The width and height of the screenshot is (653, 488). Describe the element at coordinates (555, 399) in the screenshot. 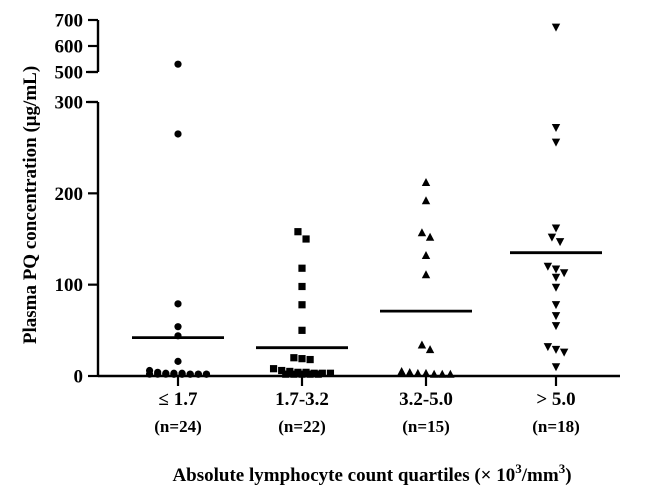

I see `x-category-label: > 5.0` at that location.